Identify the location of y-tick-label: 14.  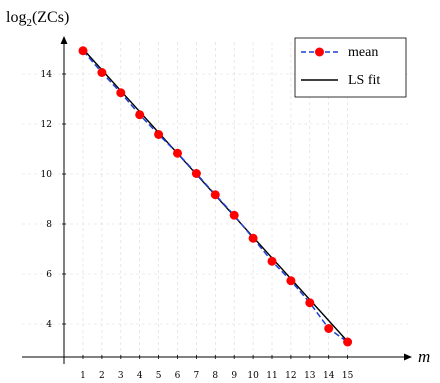
(47, 75).